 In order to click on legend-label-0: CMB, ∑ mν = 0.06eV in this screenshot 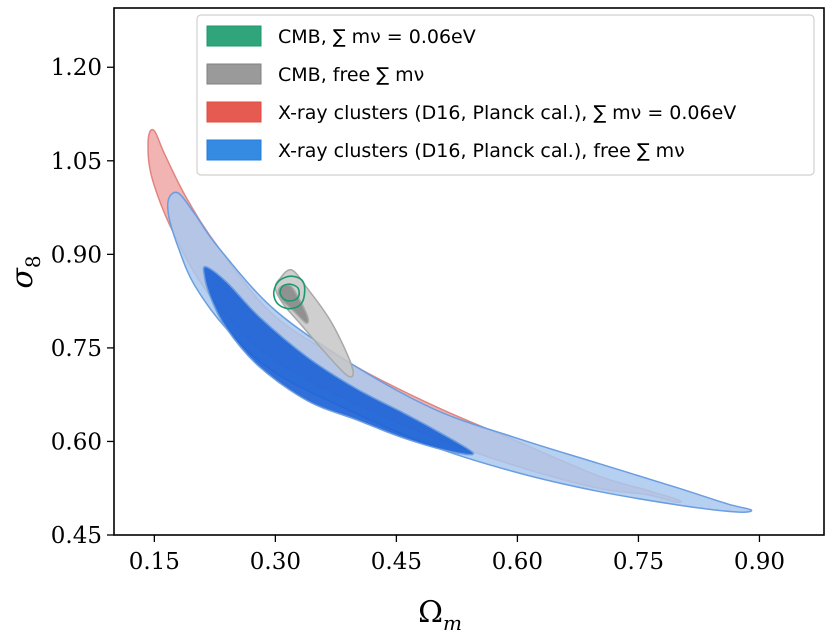, I will do `click(377, 37)`.